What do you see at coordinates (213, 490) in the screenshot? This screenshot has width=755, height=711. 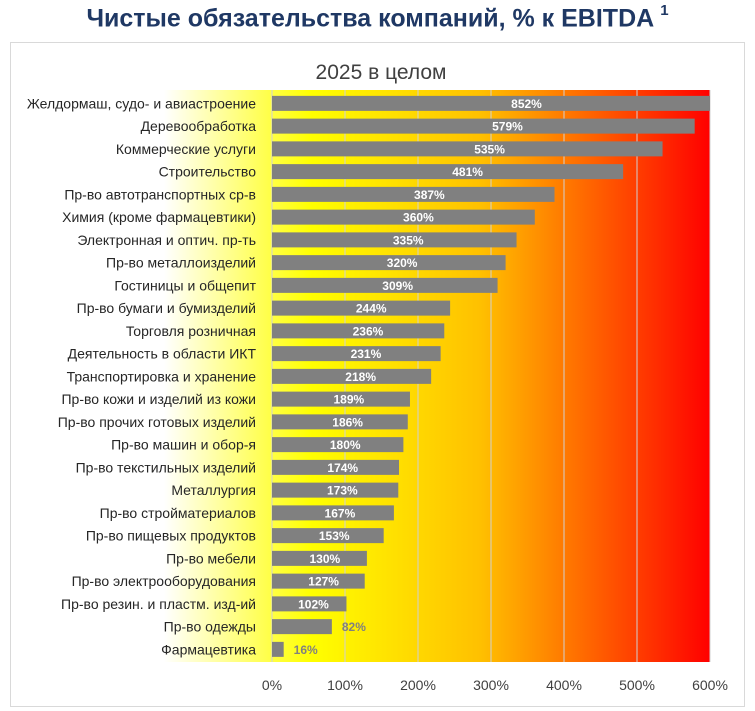 I see `category-label-17: Металлургия` at bounding box center [213, 490].